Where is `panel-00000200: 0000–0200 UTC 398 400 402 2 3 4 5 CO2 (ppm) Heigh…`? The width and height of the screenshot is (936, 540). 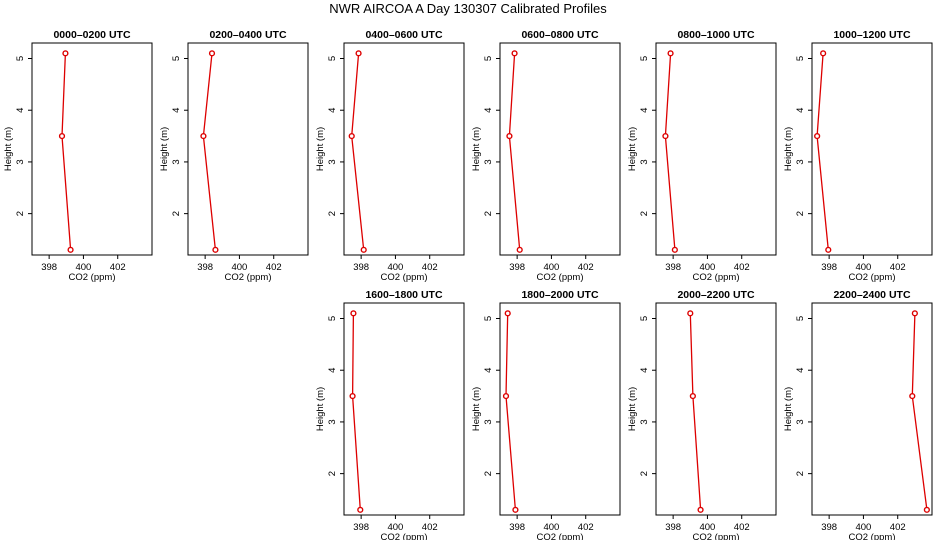 panel-00000200: 0000–0200 UTC 398 400 402 2 3 4 5 CO2 (ppm) Heigh… is located at coordinates (78, 156).